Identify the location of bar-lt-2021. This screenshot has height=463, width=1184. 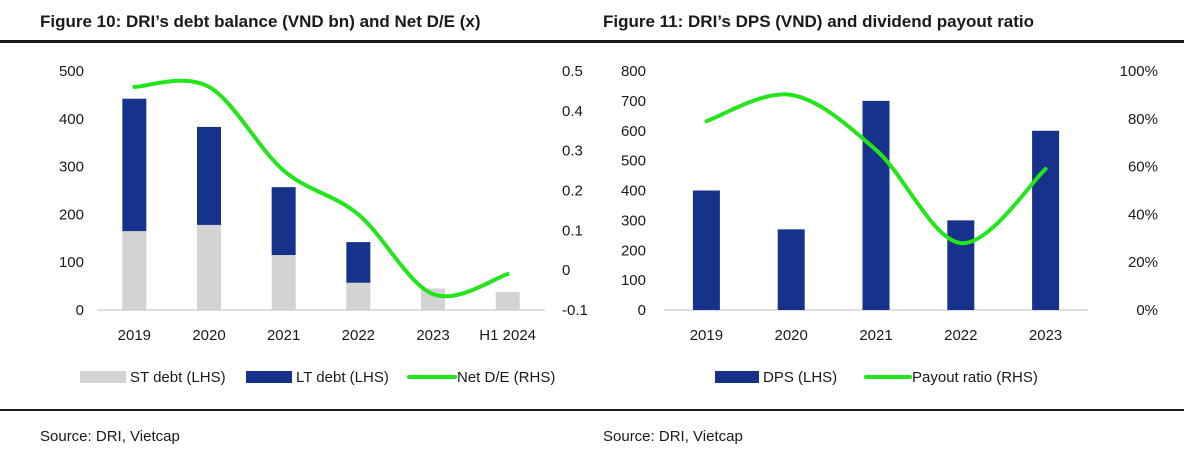
(283, 221).